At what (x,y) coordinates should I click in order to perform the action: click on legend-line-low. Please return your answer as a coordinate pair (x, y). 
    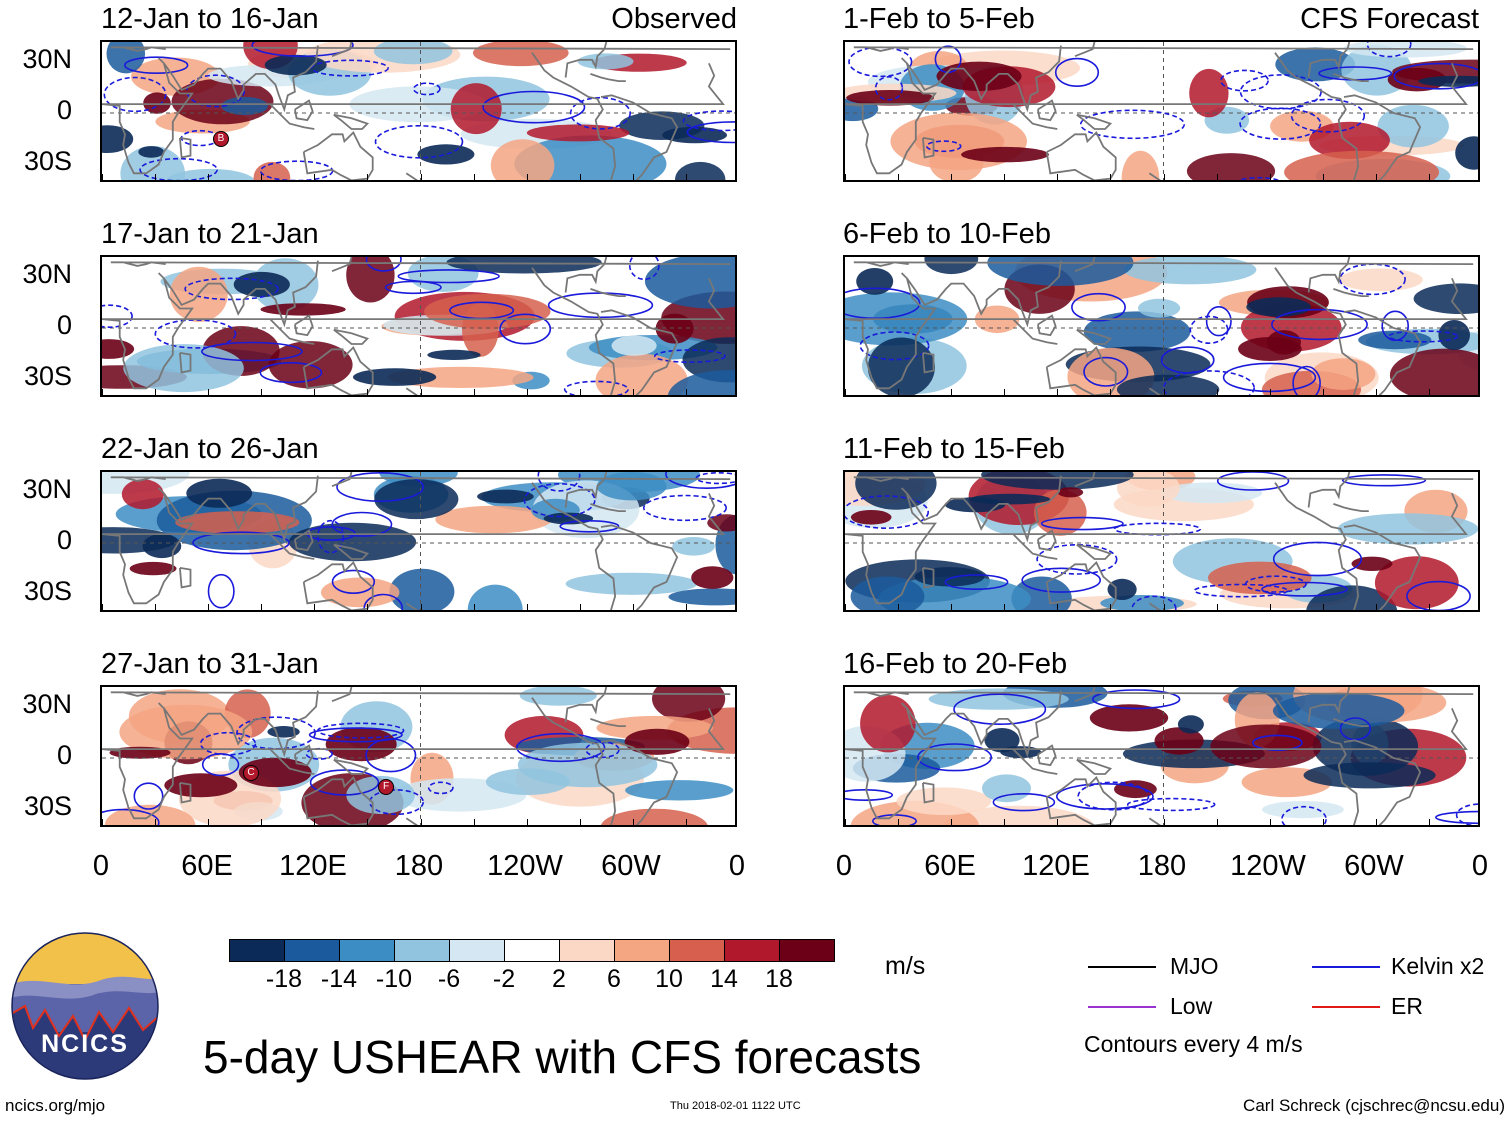
    Looking at the image, I should click on (1122, 1007).